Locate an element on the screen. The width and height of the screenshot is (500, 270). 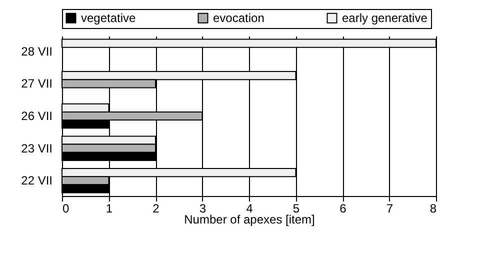
y-tick-label: 23 VII is located at coordinates (36, 148).